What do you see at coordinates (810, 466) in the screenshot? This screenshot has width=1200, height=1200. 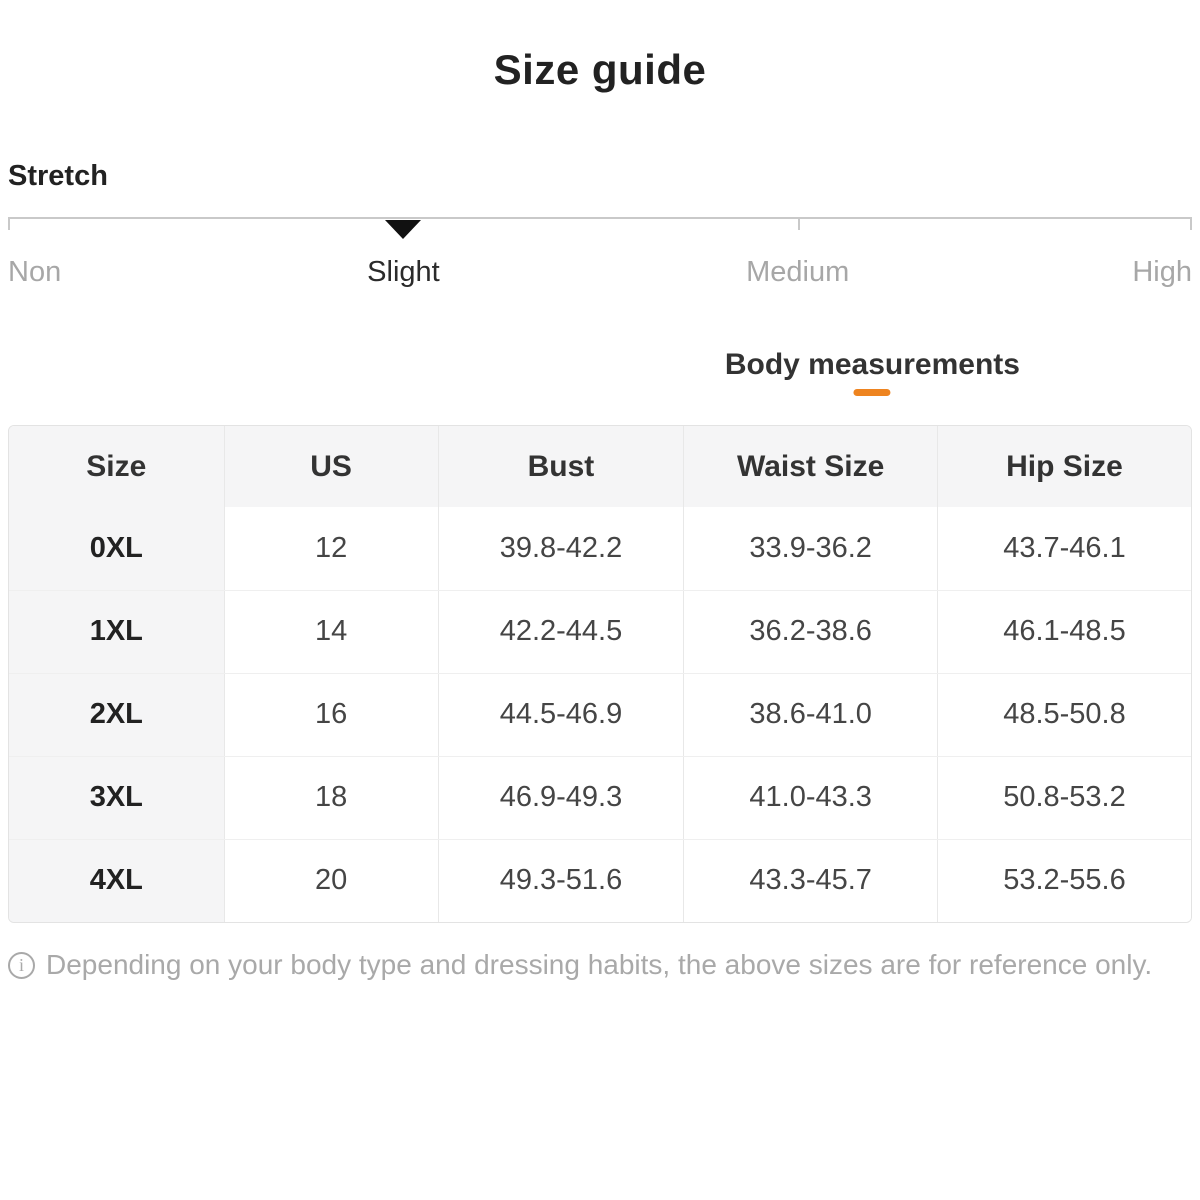 I see `column-header-waist-size: Waist Size` at bounding box center [810, 466].